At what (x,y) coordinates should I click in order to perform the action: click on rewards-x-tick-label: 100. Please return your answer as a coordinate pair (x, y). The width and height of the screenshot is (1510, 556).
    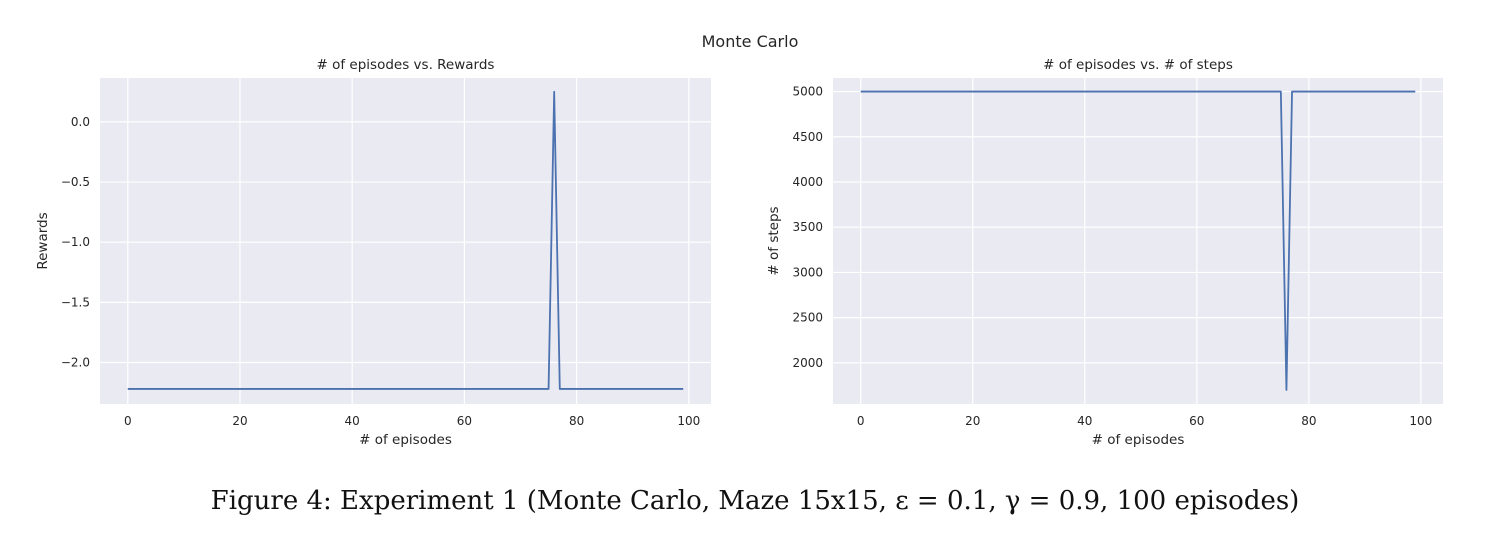
    Looking at the image, I should click on (688, 421).